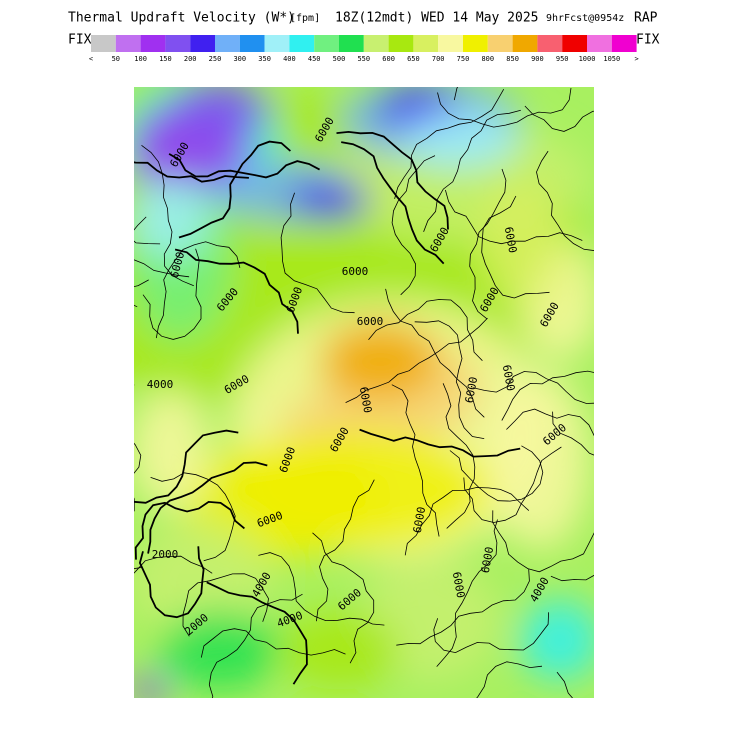  What do you see at coordinates (165, 59) in the screenshot?
I see `colorbar-tick-label: 150` at bounding box center [165, 59].